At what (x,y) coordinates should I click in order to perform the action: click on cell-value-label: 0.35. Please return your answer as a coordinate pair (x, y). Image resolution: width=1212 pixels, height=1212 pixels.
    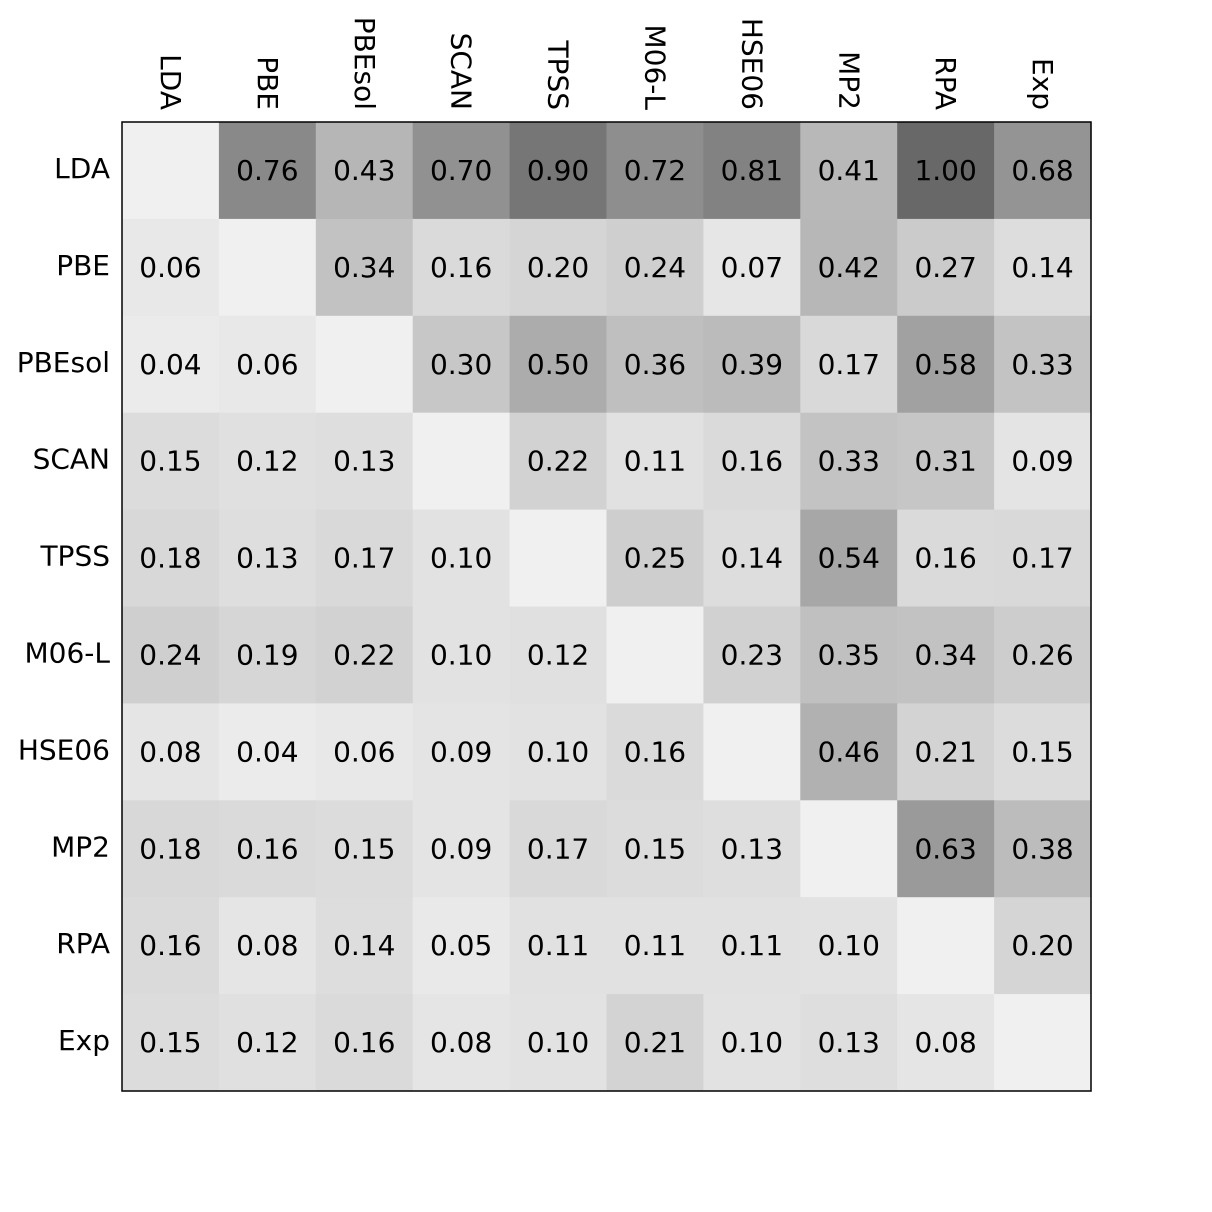
    Looking at the image, I should click on (849, 654).